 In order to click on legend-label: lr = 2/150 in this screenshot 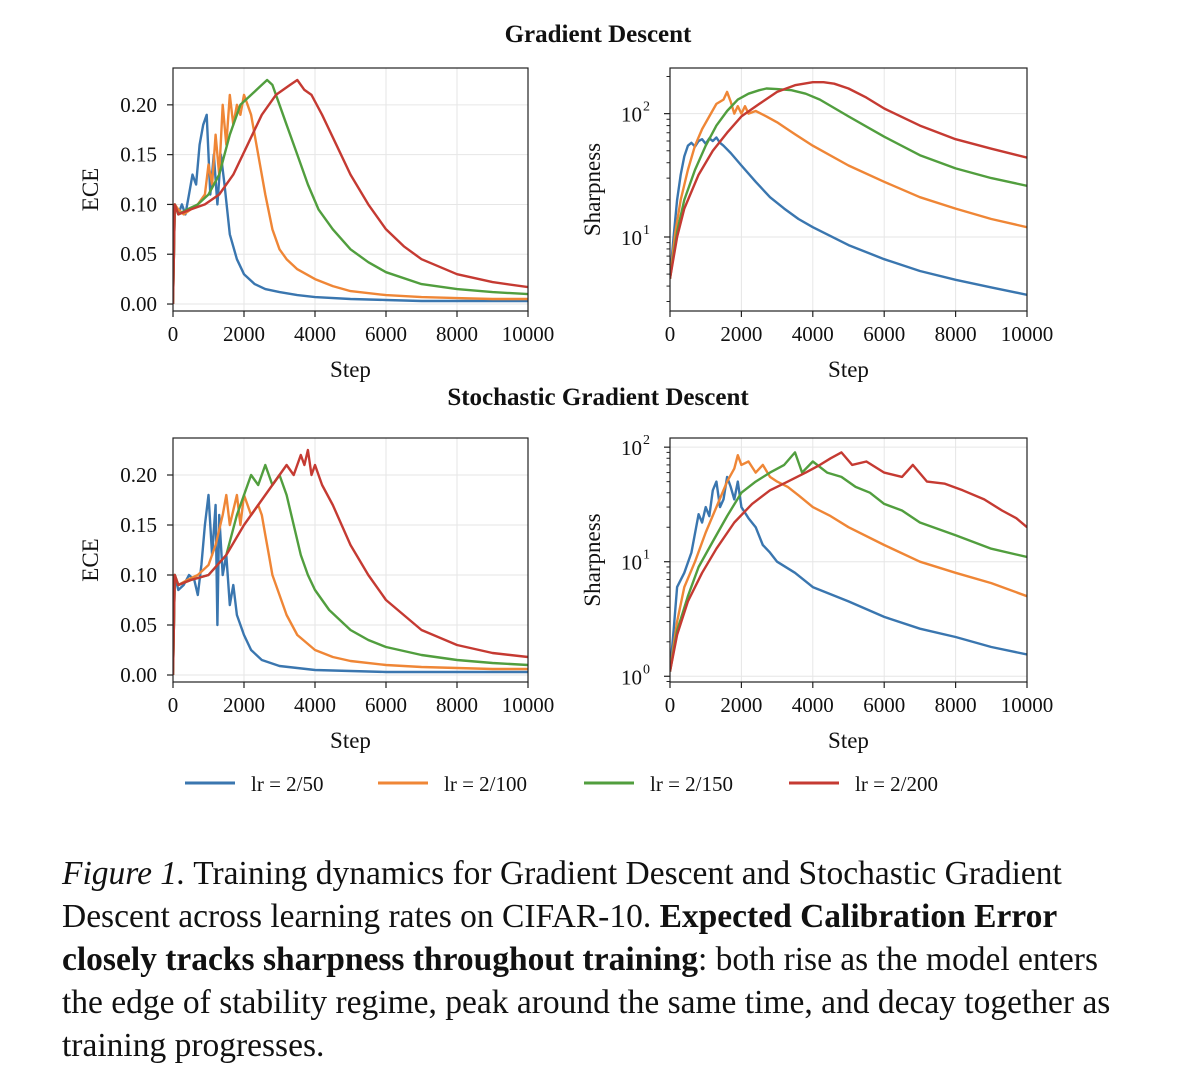, I will do `click(691, 784)`.